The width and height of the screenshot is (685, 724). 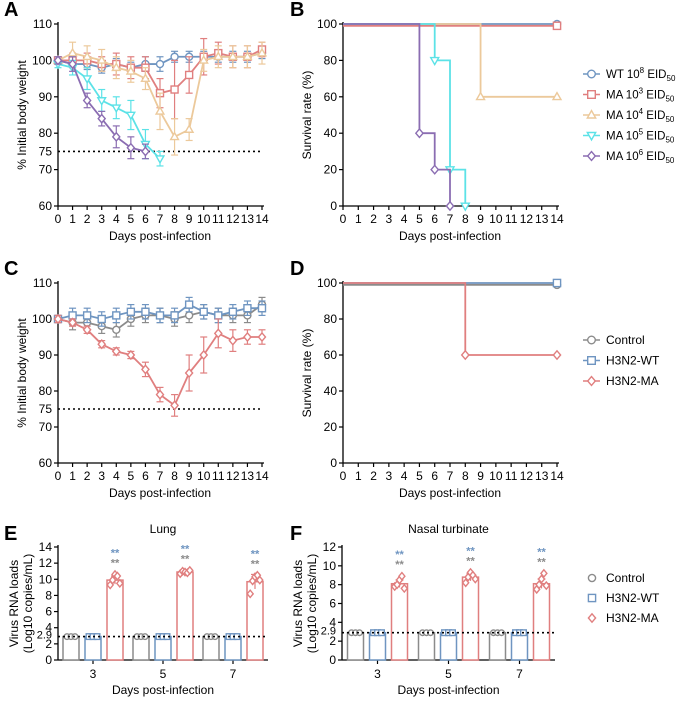 I want to click on x-tick-label: 13, so click(x=542, y=219).